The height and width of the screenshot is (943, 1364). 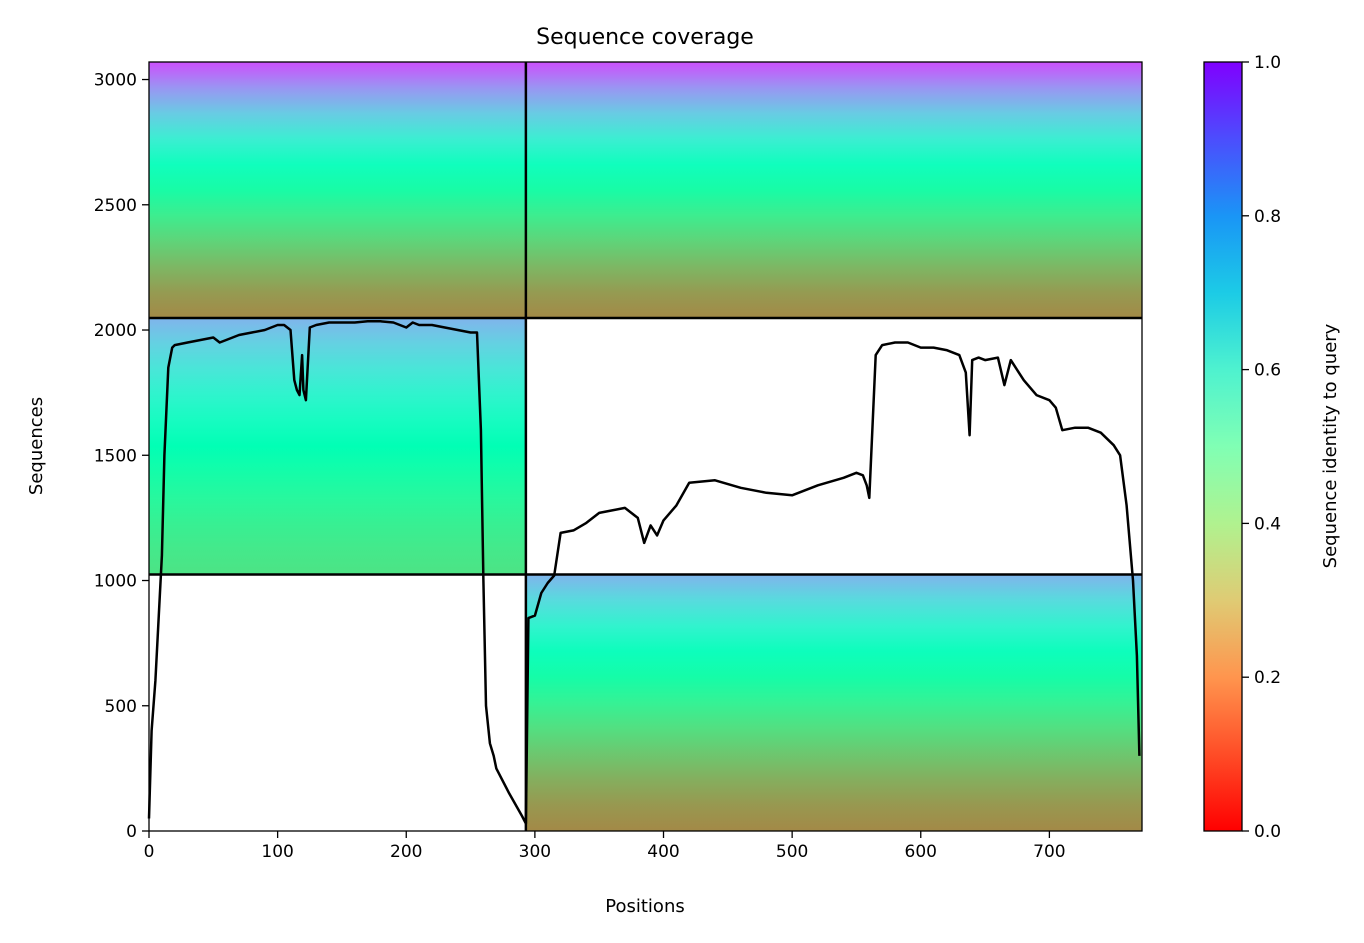 I want to click on colorbar-tick-label: 0.2, so click(x=1267, y=678).